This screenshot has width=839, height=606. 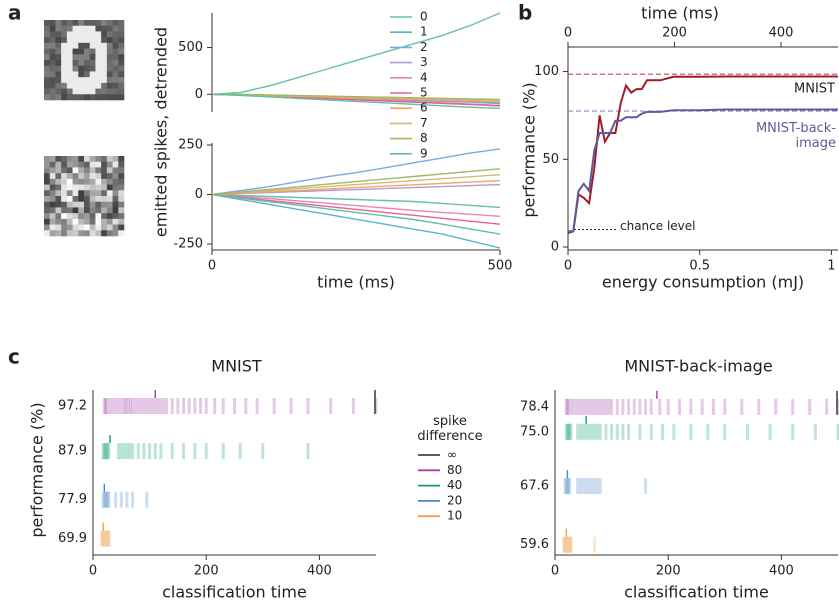 What do you see at coordinates (93, 571) in the screenshot?
I see `x-tick-label: 0` at bounding box center [93, 571].